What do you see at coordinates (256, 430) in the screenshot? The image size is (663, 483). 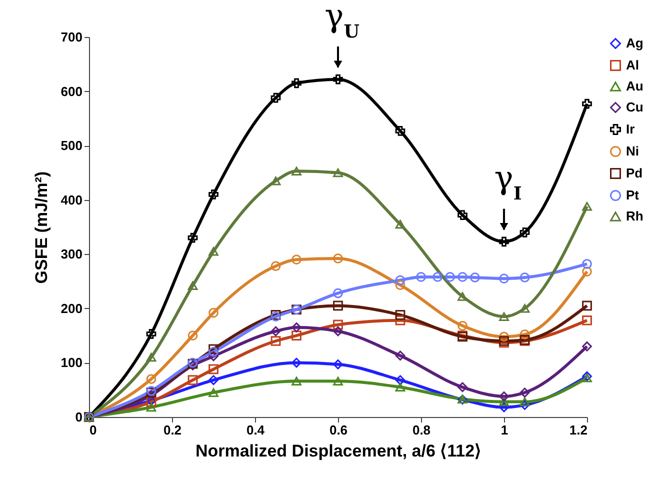 I see `x-tick-label: 0.4` at bounding box center [256, 430].